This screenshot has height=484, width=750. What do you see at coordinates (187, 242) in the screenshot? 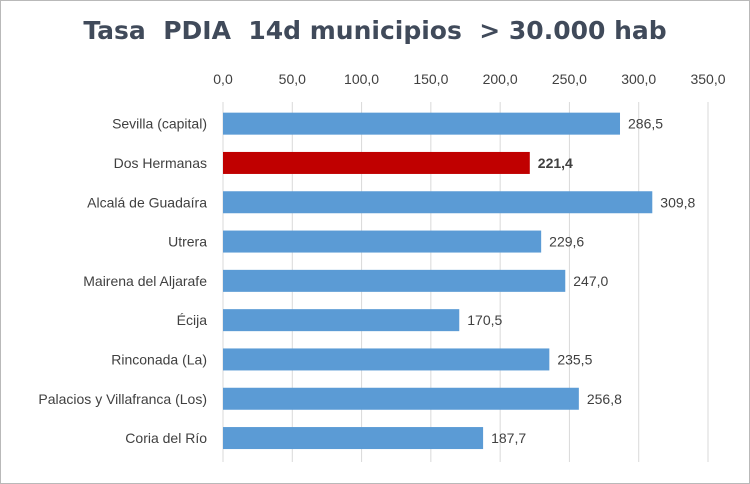
I see `category-label: Utrera` at bounding box center [187, 242].